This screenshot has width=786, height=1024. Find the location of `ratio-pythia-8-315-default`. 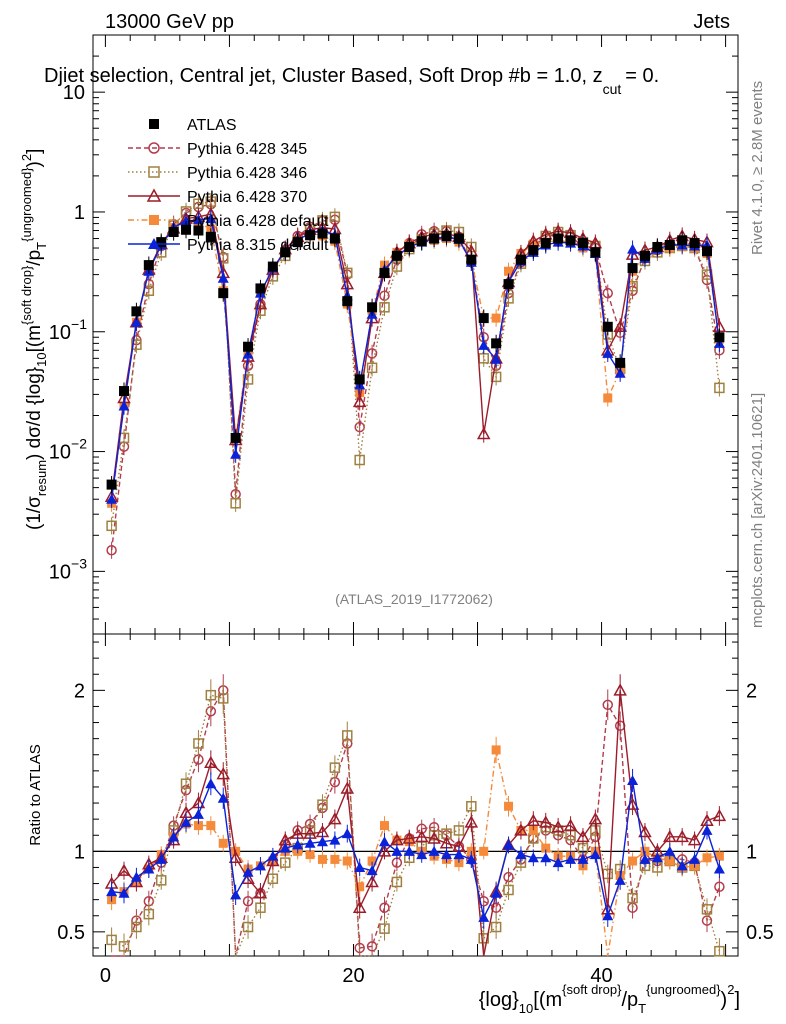

ratio-pythia-8-315-default is located at coordinates (415, 848).